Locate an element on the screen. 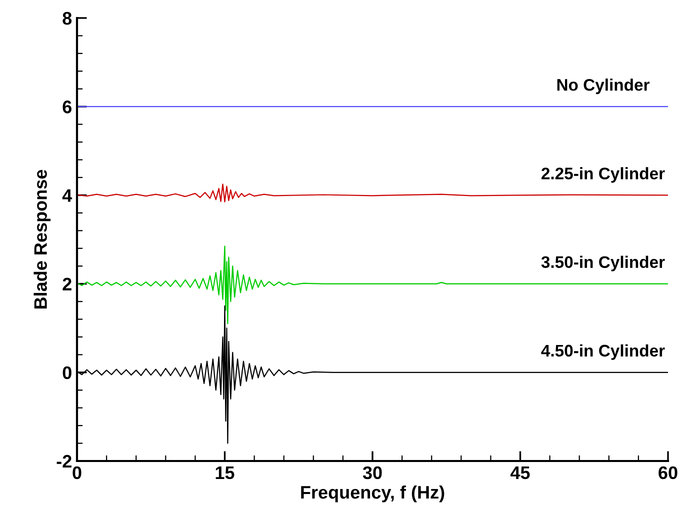  x-tick-label: 45 is located at coordinates (520, 473).